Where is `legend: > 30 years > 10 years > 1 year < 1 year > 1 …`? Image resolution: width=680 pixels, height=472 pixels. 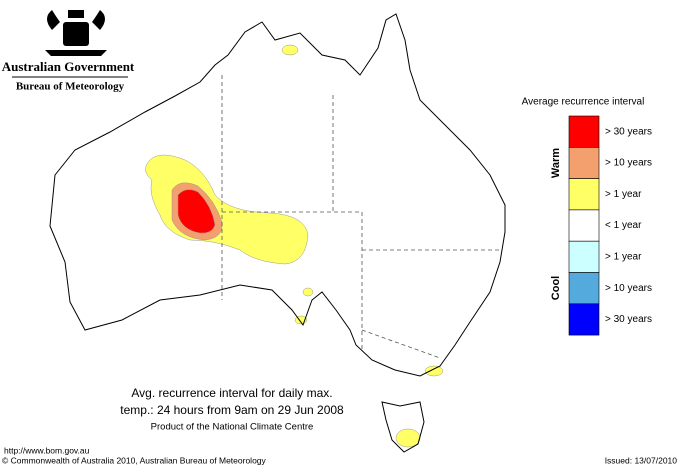
legend: > 30 years > 10 years > 1 year < 1 year > 1 … is located at coordinates (610, 225).